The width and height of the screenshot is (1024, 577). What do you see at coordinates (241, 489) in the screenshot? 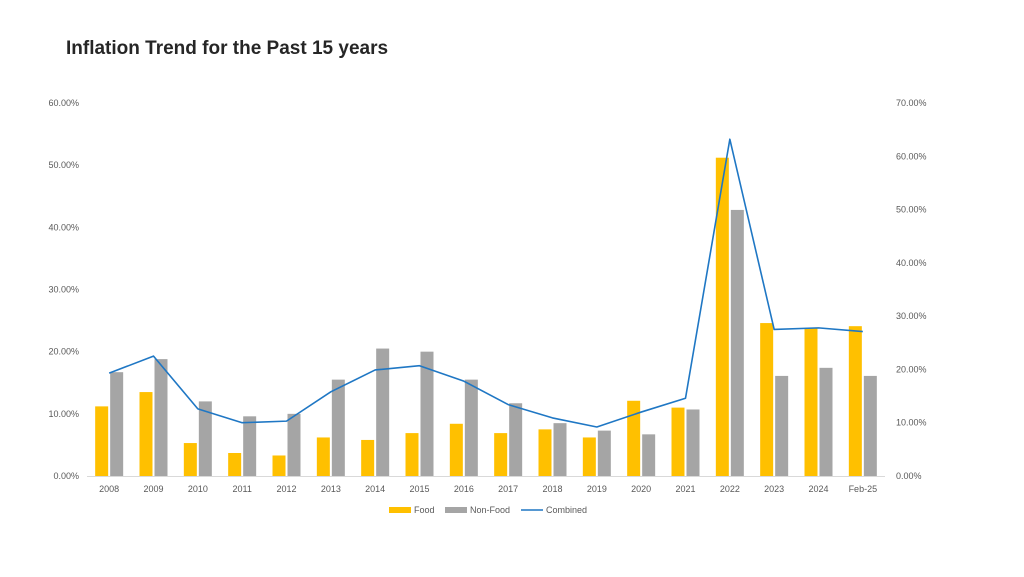
I see `x-tick-label: 2011` at bounding box center [241, 489].